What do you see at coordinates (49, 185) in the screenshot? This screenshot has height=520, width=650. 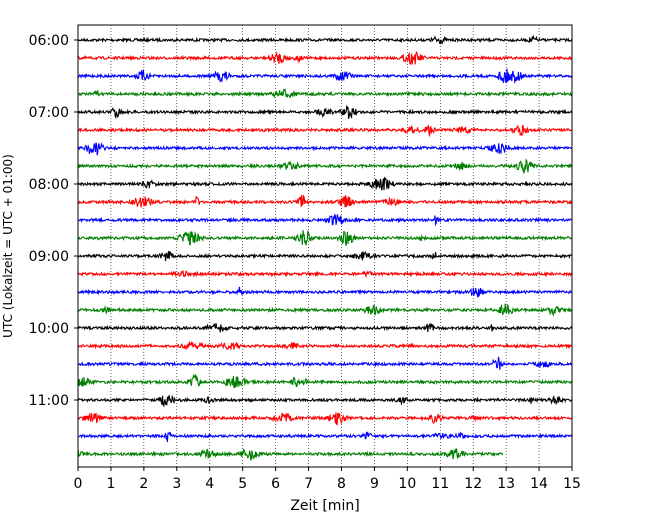 I see `y-tick-label: 08:00` at bounding box center [49, 185].